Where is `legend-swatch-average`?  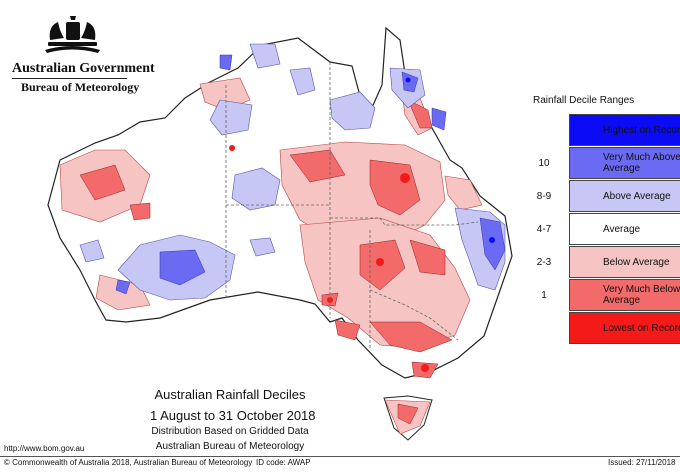
legend-swatch-average is located at coordinates (624, 229).